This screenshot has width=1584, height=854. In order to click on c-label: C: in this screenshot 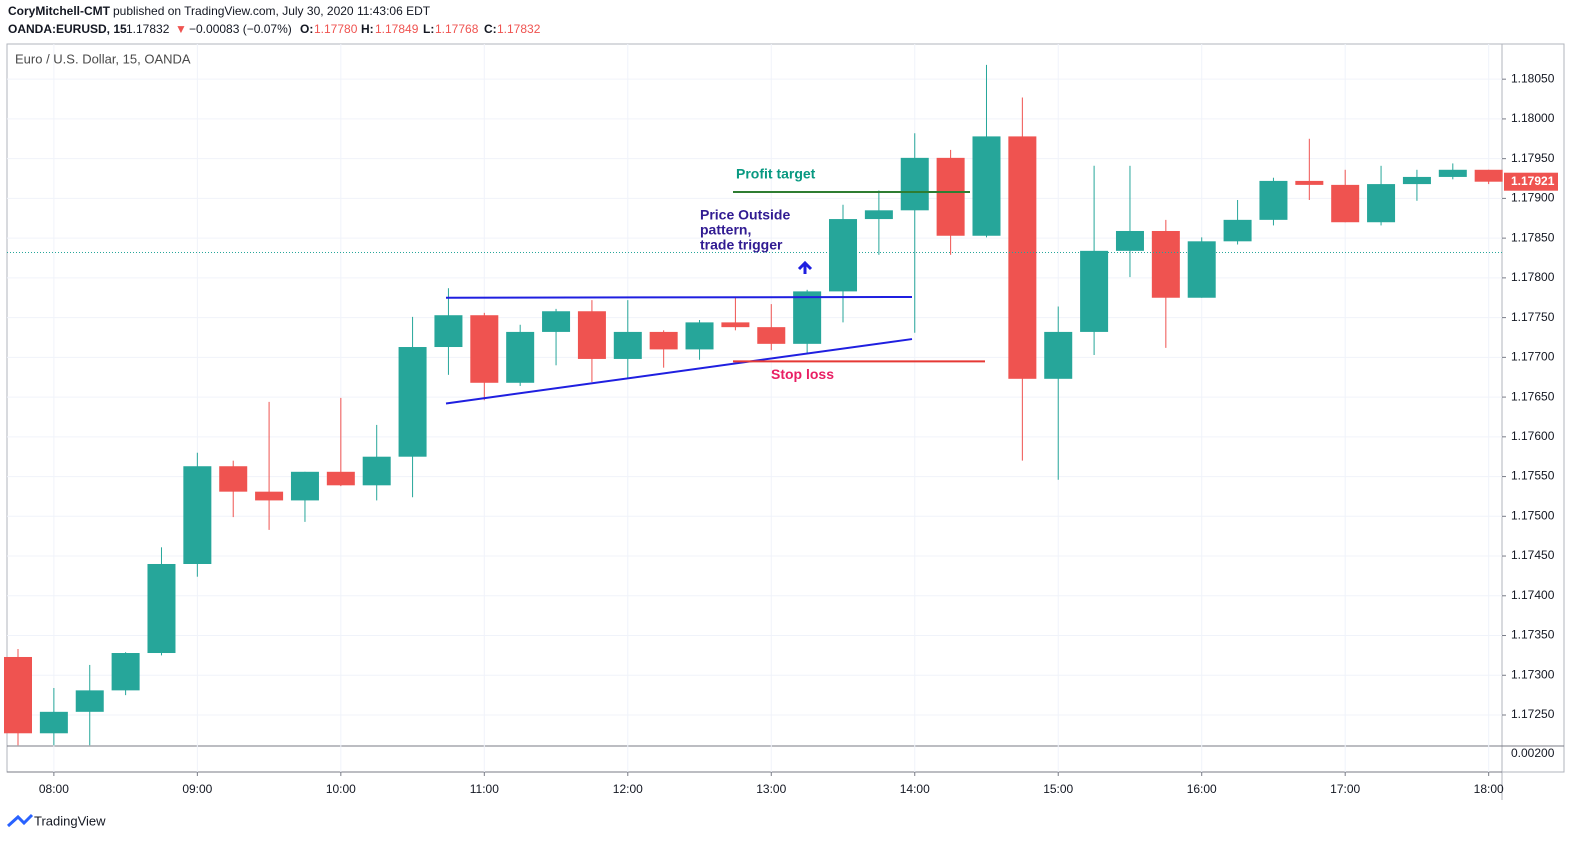, I will do `click(490, 29)`.